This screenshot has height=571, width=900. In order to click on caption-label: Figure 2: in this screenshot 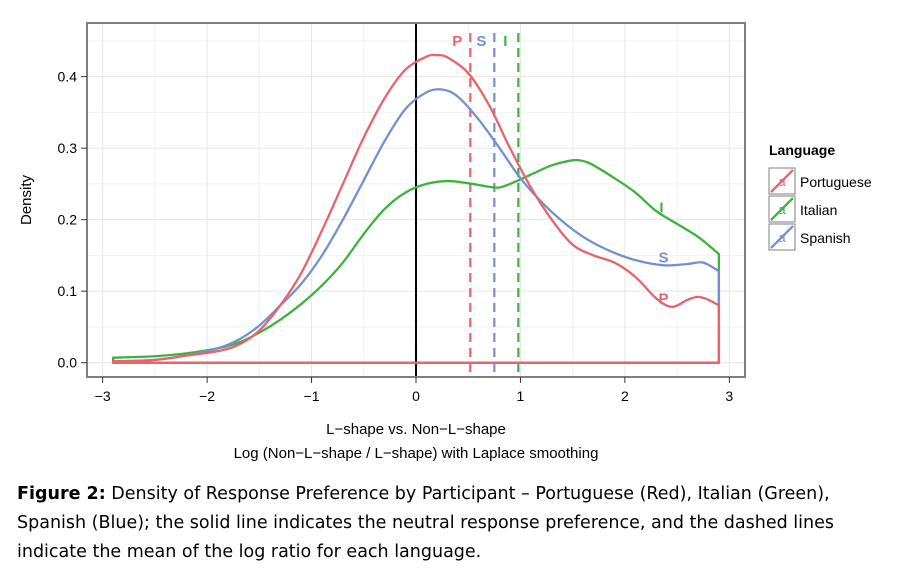, I will do `click(61, 494)`.